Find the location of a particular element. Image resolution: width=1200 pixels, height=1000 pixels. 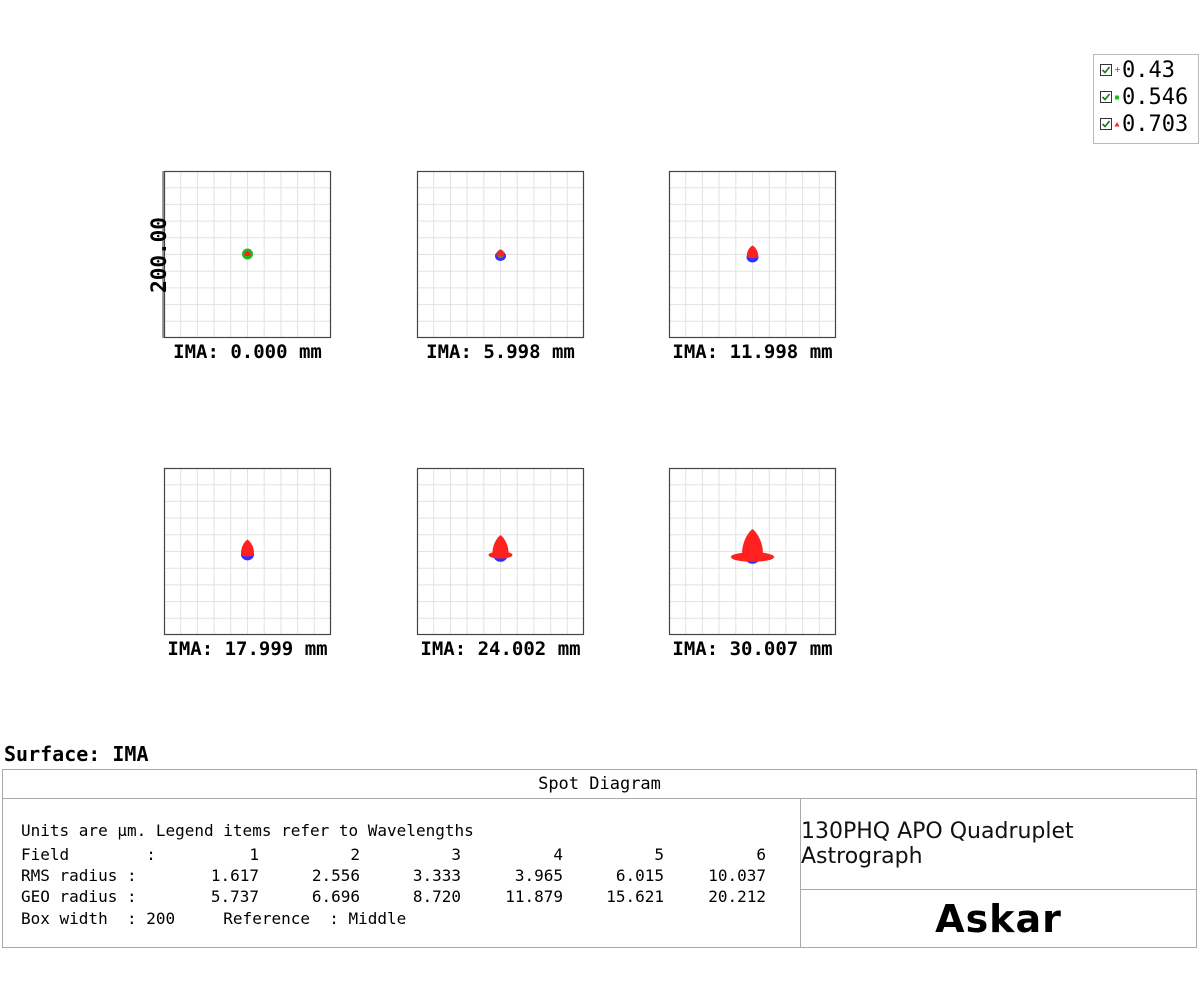

legend-item-2: 0.546 is located at coordinates (1141, 97).